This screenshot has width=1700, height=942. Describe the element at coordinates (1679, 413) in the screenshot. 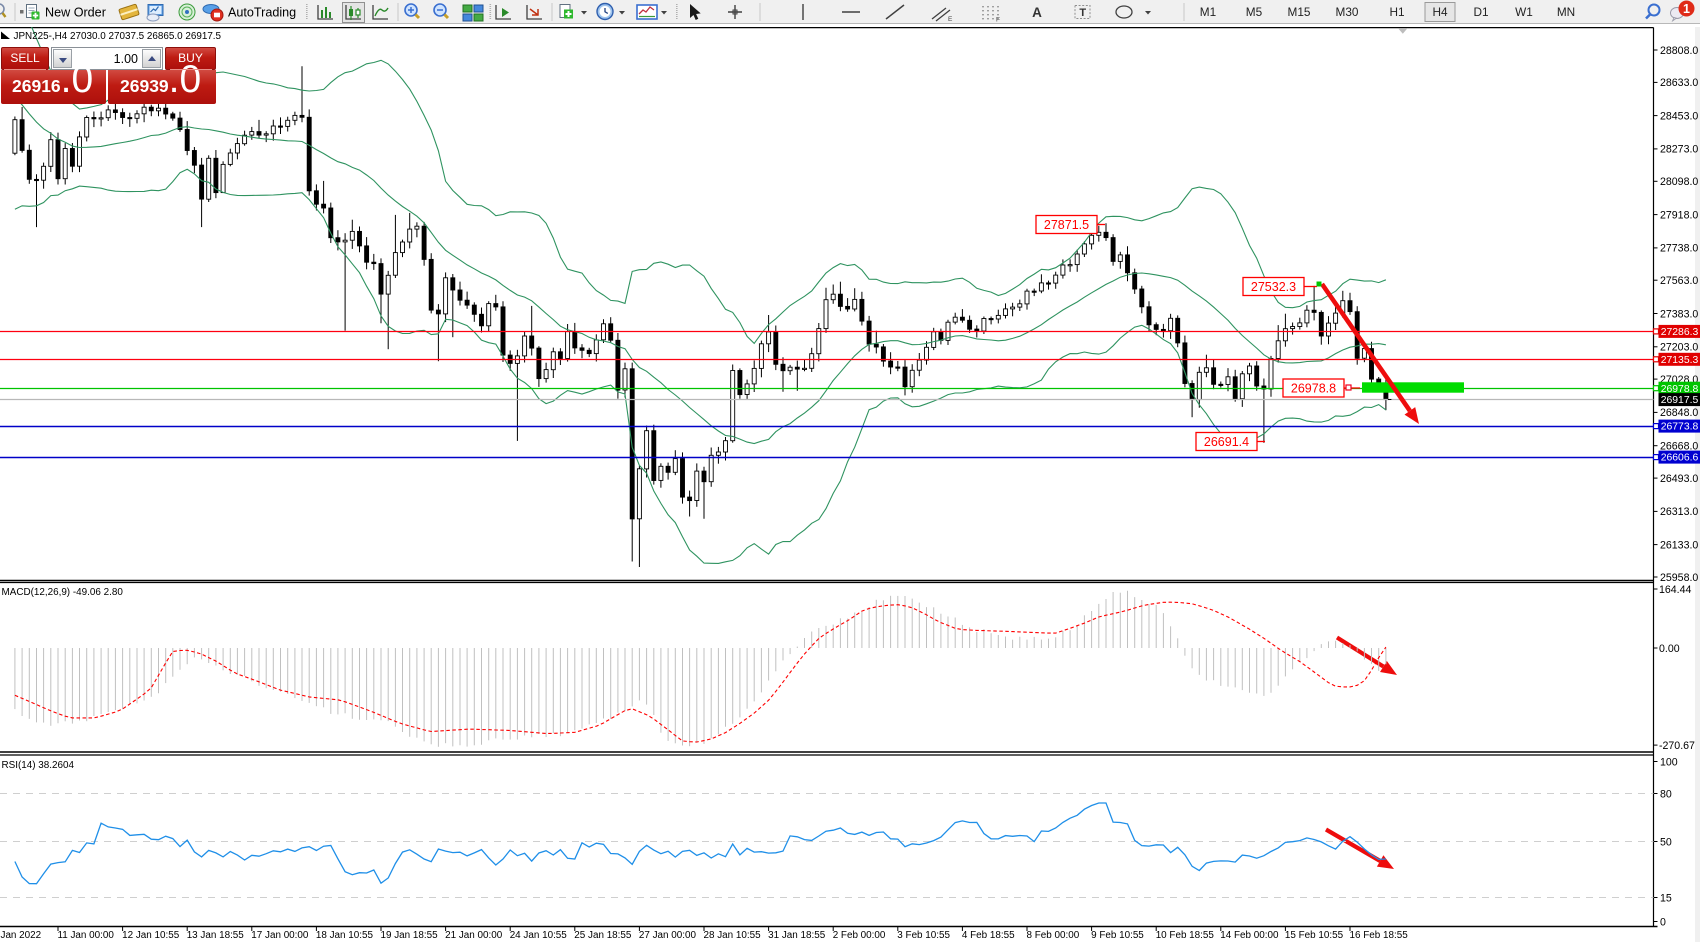

I see `svg-text: 26848.0` at that location.